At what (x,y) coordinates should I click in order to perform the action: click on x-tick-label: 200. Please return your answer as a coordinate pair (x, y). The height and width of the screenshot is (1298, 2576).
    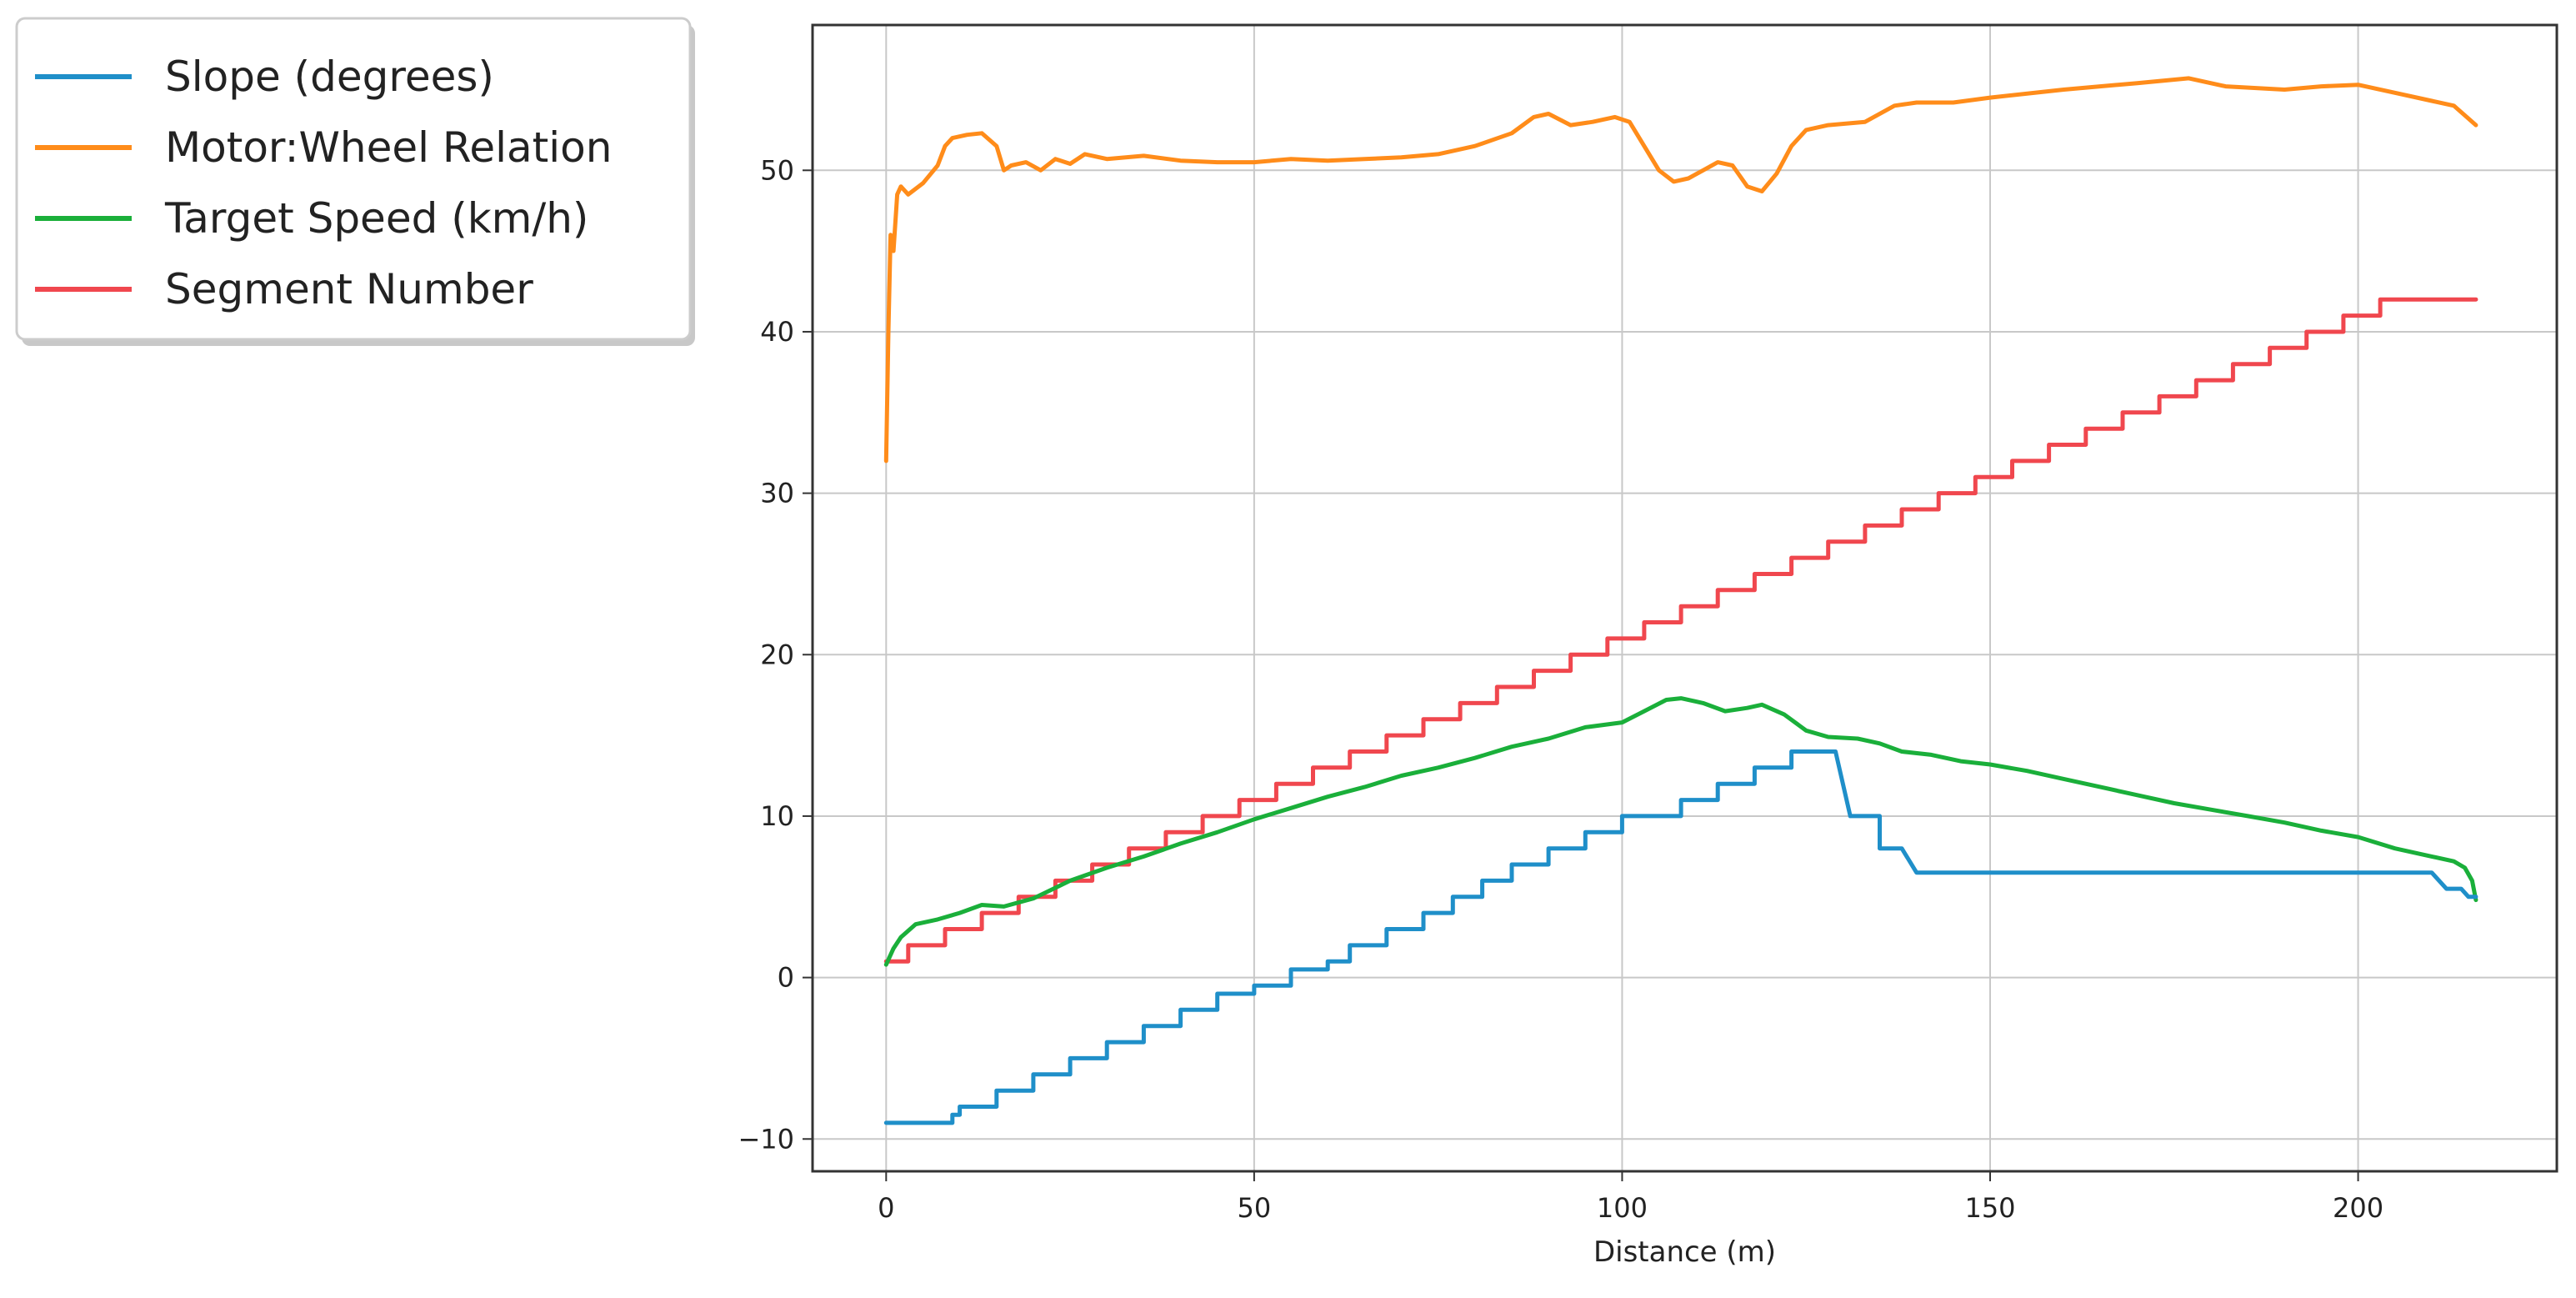
    Looking at the image, I should click on (2358, 1208).